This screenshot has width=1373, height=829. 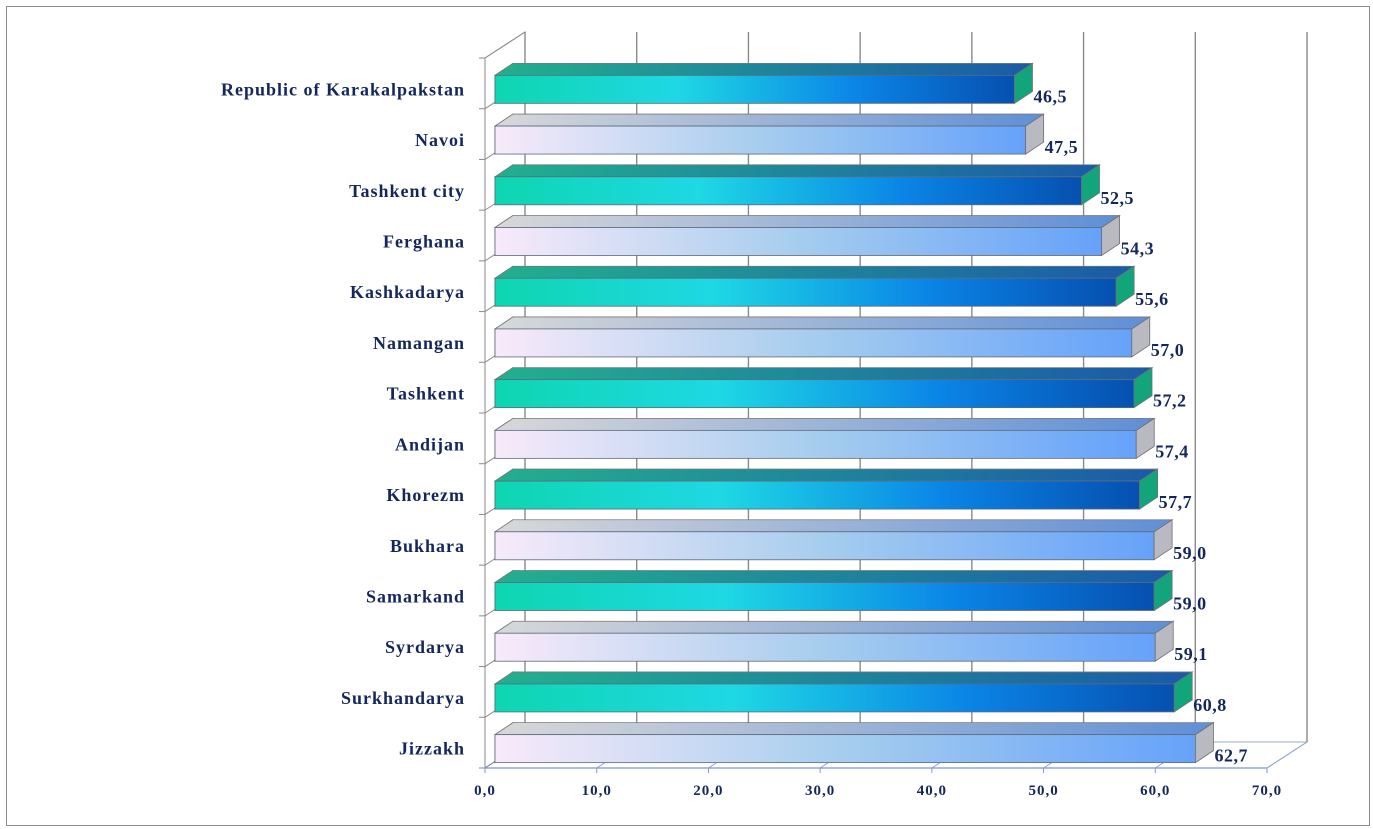 What do you see at coordinates (1118, 198) in the screenshot?
I see `data-label: 52,5` at bounding box center [1118, 198].